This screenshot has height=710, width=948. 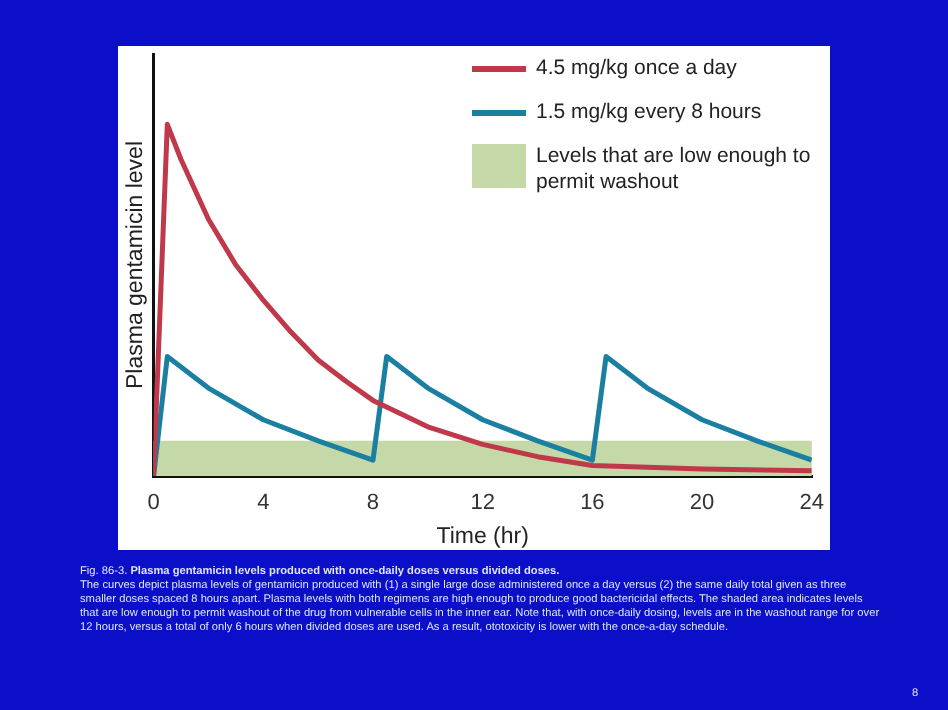 What do you see at coordinates (373, 503) in the screenshot?
I see `x-tick-label: 8` at bounding box center [373, 503].